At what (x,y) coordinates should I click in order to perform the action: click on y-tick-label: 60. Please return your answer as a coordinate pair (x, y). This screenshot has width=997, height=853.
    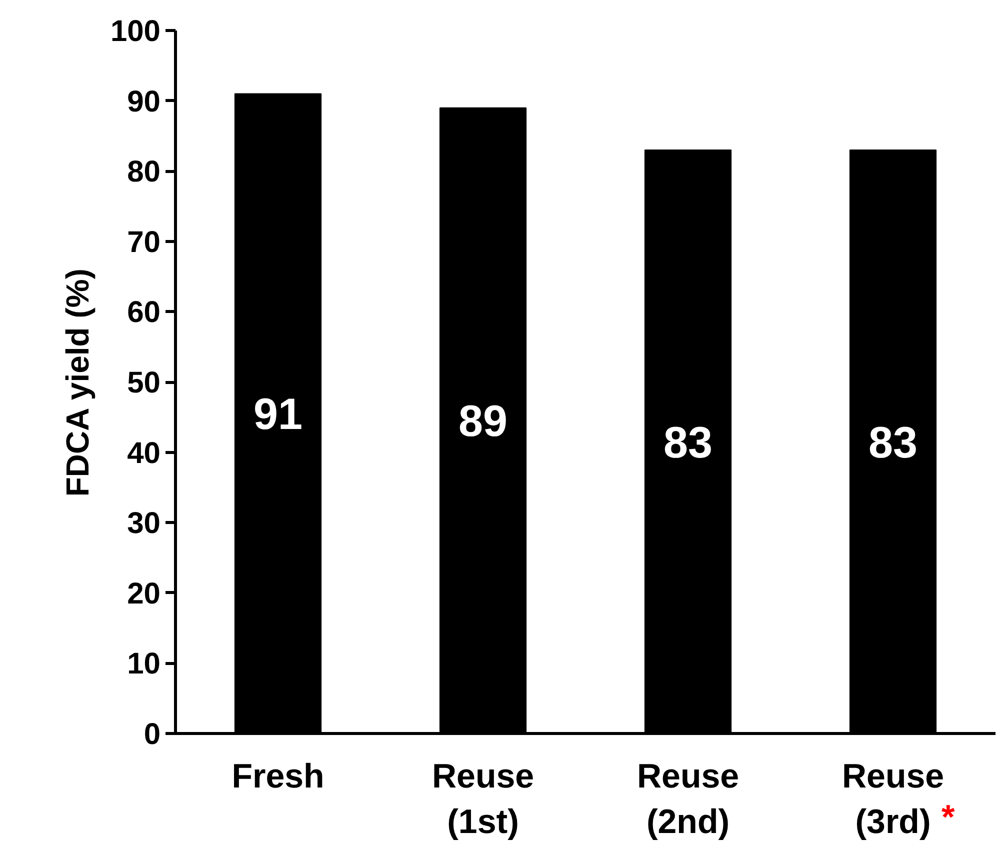
    Looking at the image, I should click on (144, 313).